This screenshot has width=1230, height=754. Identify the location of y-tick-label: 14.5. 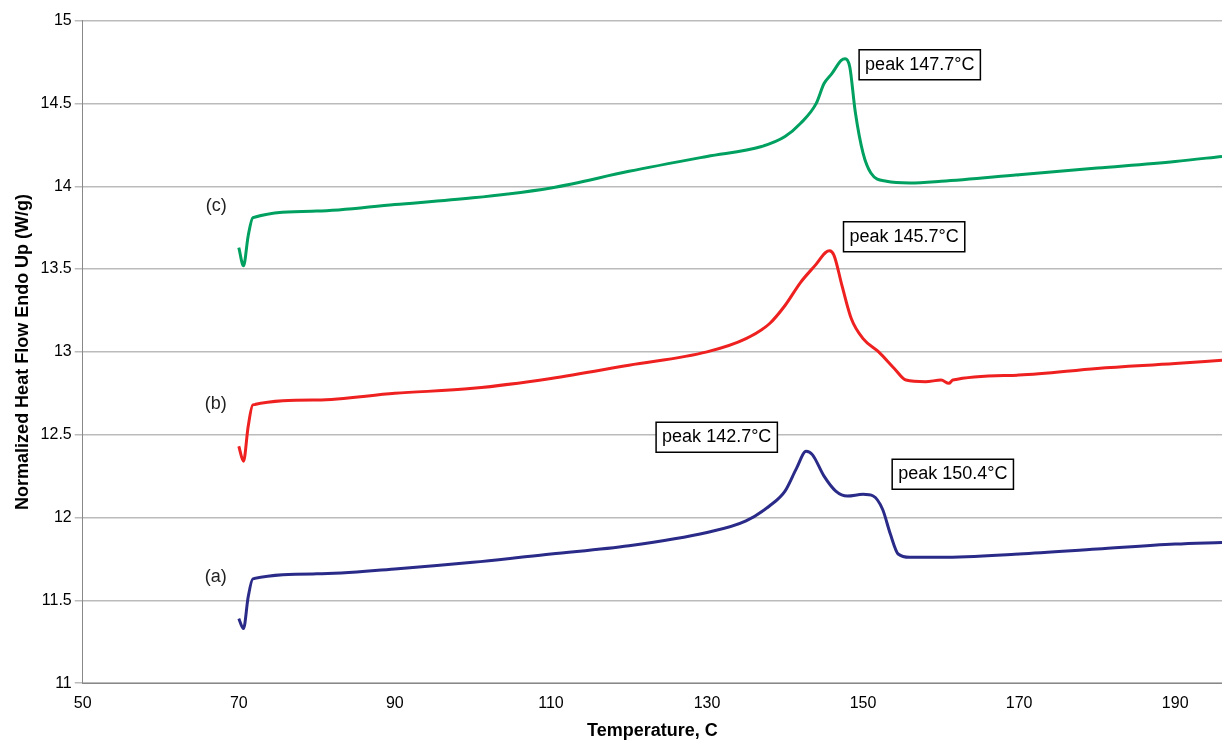
(56, 102).